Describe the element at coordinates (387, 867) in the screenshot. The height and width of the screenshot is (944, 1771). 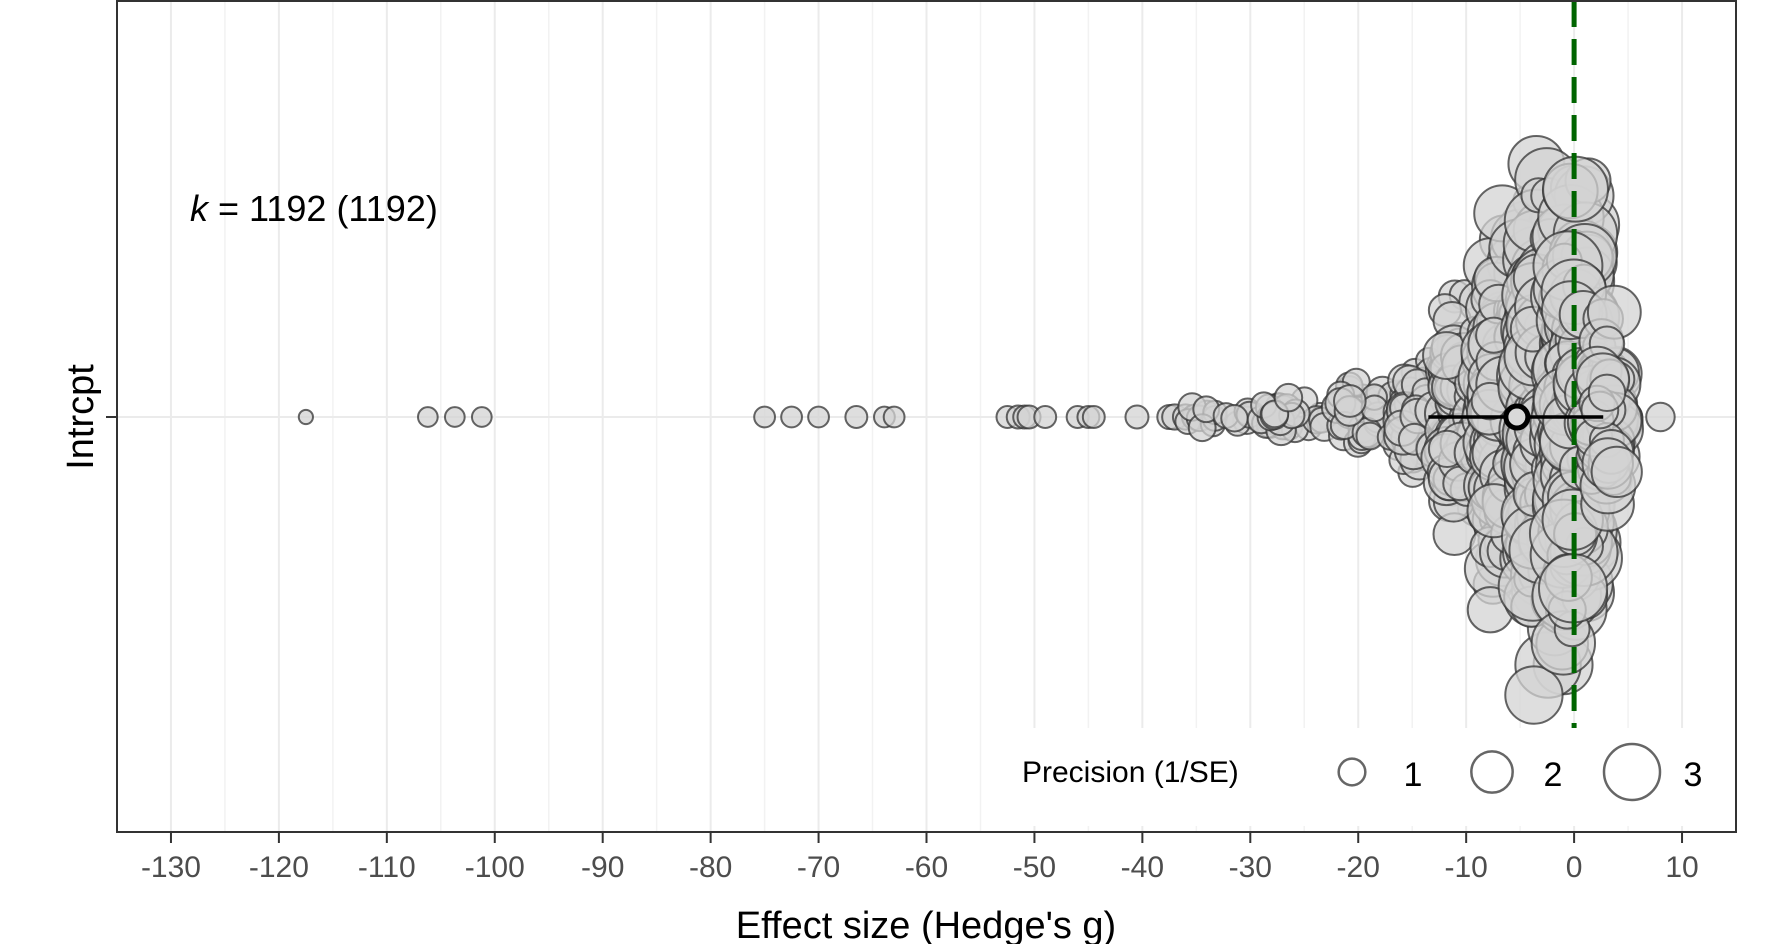
I see `x-tick-label: -110` at that location.